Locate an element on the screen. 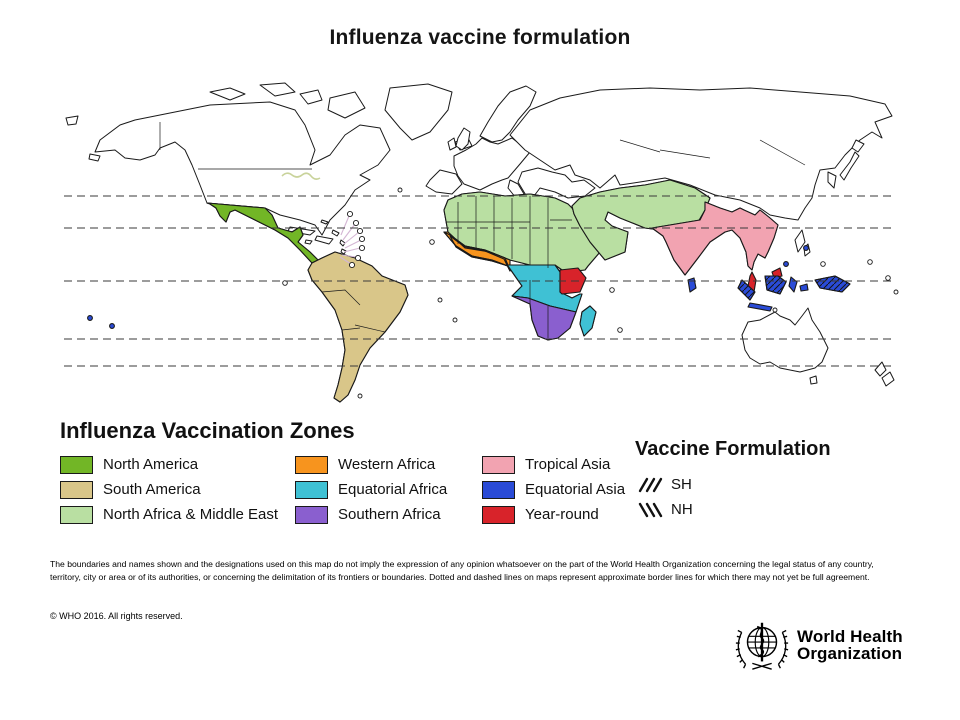  legend-label: South America is located at coordinates (152, 489).